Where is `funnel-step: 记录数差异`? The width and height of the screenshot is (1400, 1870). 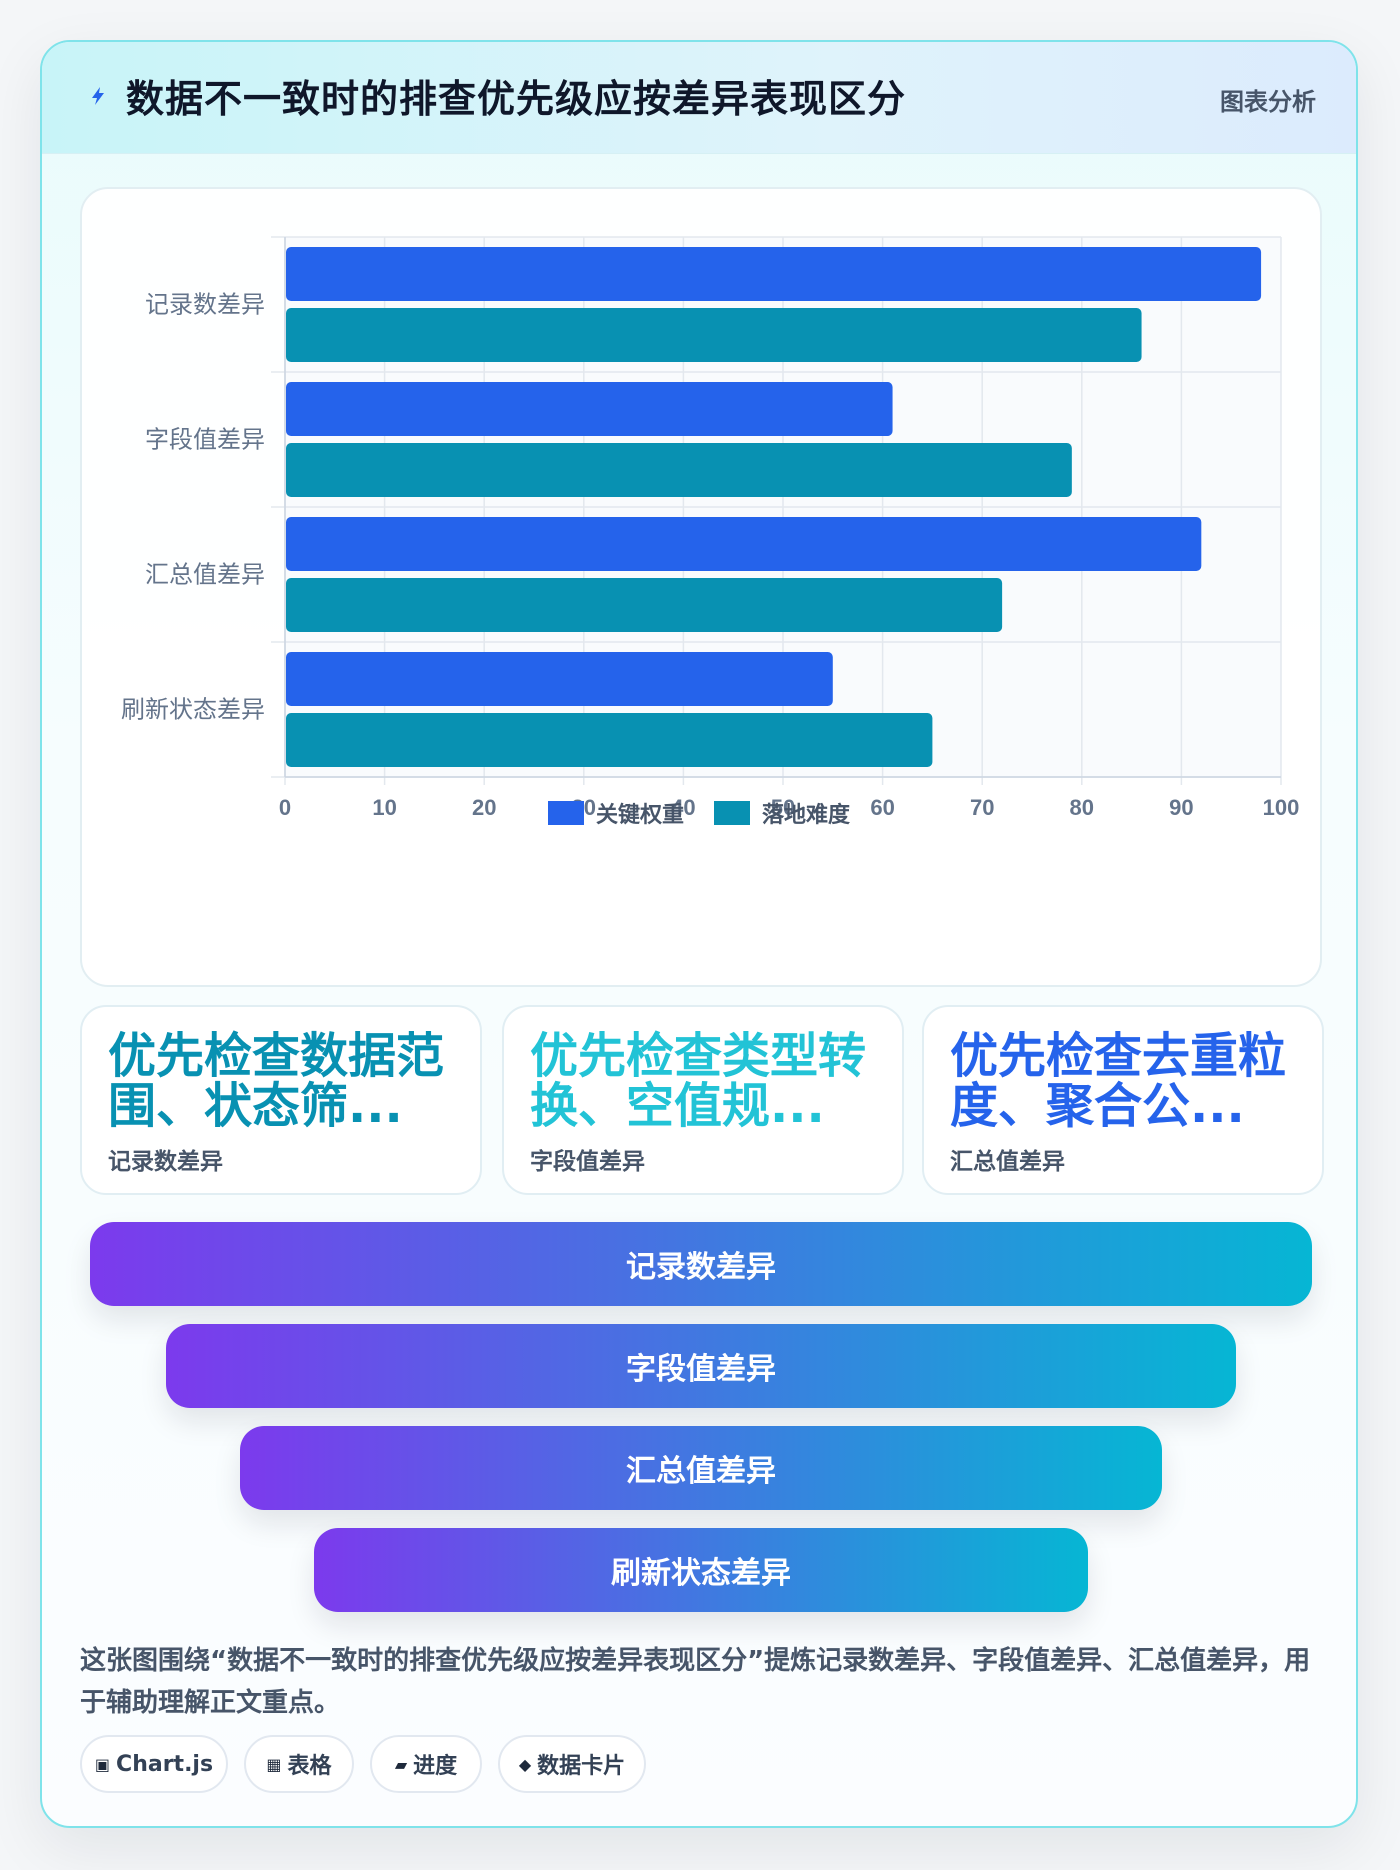
funnel-step: 记录数差异 is located at coordinates (701, 1264).